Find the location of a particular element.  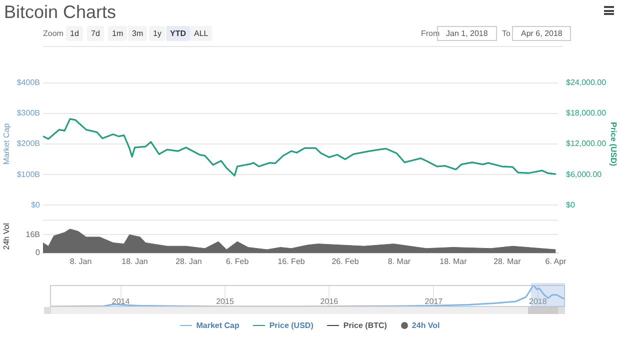

y2-tick-label: $0 is located at coordinates (571, 205).